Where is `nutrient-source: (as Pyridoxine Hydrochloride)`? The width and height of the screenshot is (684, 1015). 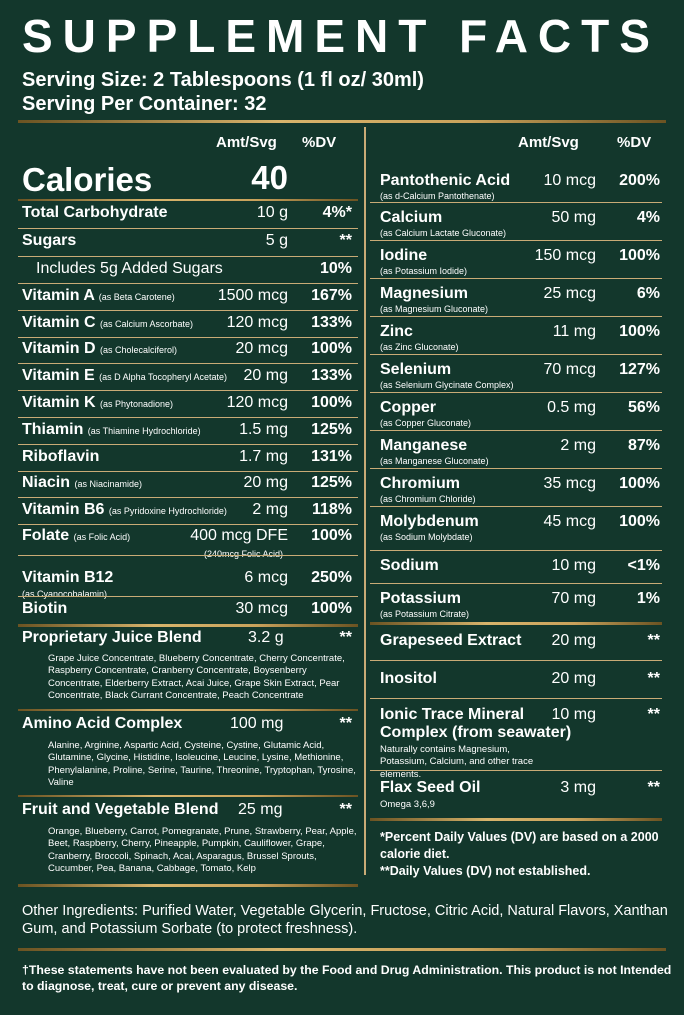
nutrient-source: (as Pyridoxine Hydrochloride) is located at coordinates (167, 511).